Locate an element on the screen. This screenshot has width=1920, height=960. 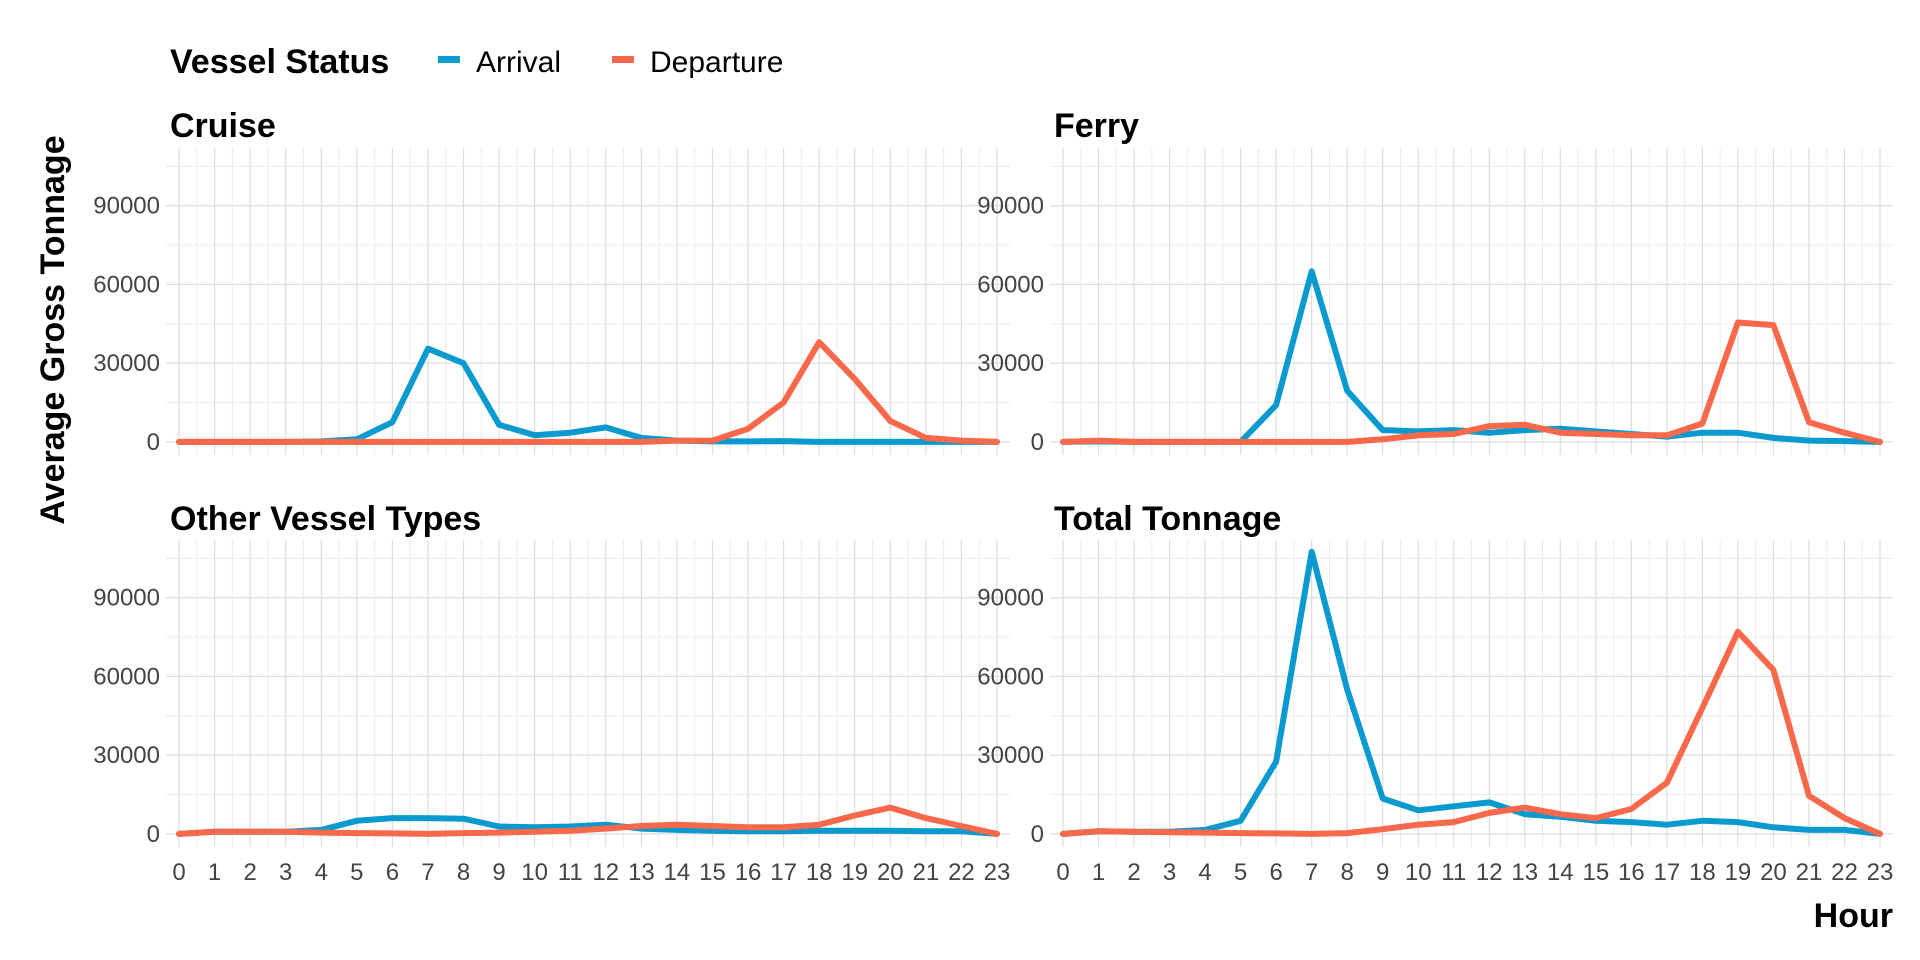
panel-title: Ferry is located at coordinates (1096, 126).